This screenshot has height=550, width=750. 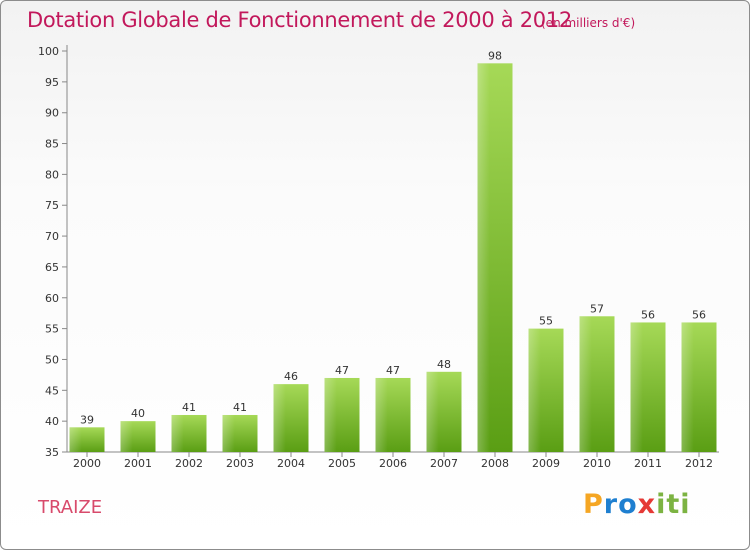 What do you see at coordinates (648, 463) in the screenshot?
I see `x-tick-label: 2011` at bounding box center [648, 463].